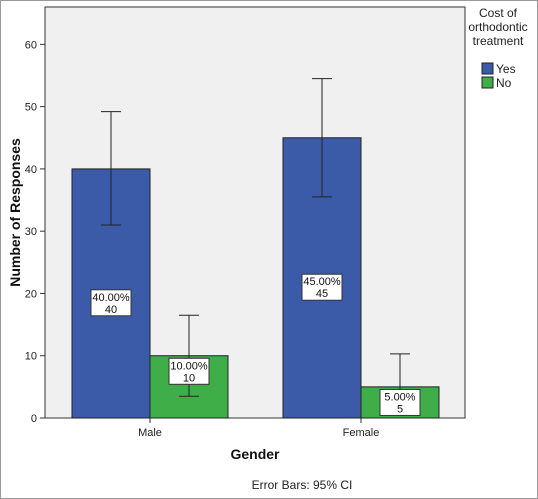 This screenshot has width=538, height=499. Describe the element at coordinates (399, 397) in the screenshot. I see `data-label-percent: 5.00%` at that location.